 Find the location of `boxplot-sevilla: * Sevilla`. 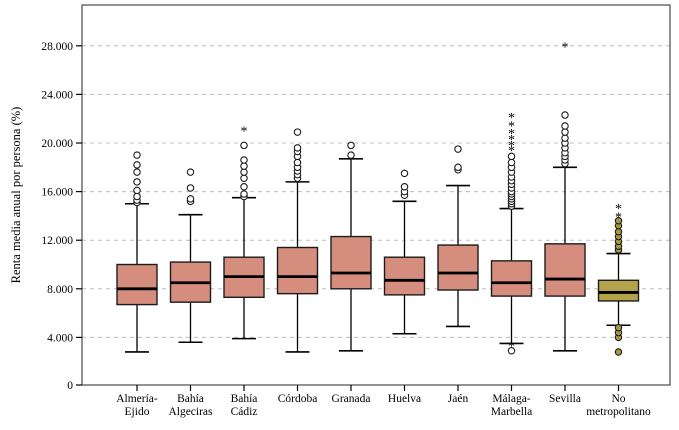

boxplot-sevilla: * Sevilla is located at coordinates (565, 223).